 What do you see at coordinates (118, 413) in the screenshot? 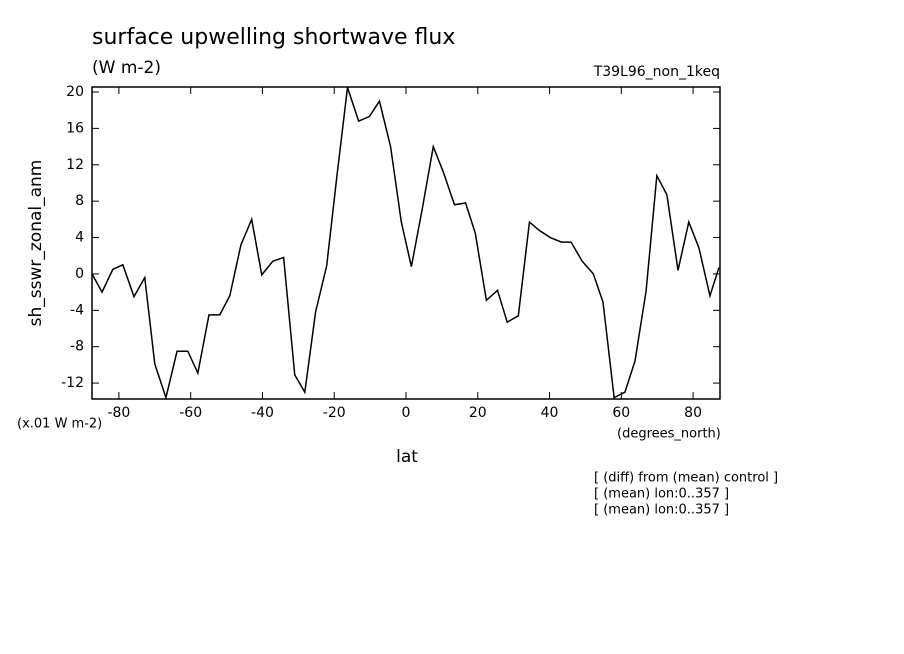
I see `x-tick-label: -80` at bounding box center [118, 413].